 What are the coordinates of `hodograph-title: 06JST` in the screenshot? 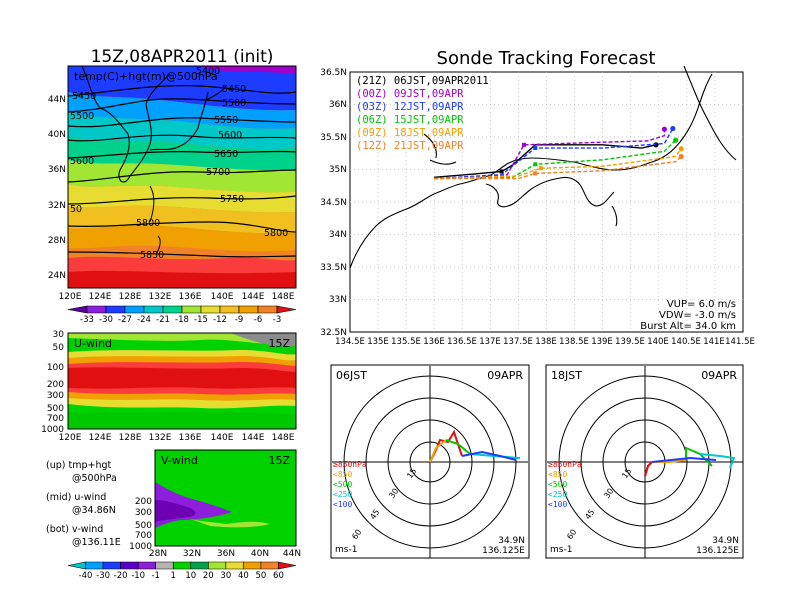 It's located at (351, 375).